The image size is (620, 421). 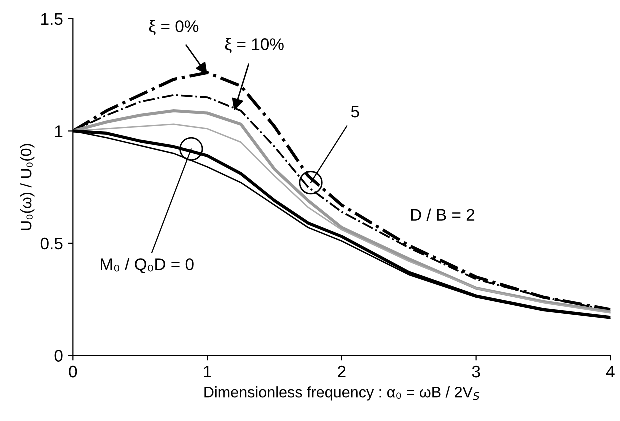 What do you see at coordinates (342, 393) in the screenshot?
I see `x-axis-title: Dimensionless frequency : α₀ = ωB / 2V$_{S}$` at bounding box center [342, 393].